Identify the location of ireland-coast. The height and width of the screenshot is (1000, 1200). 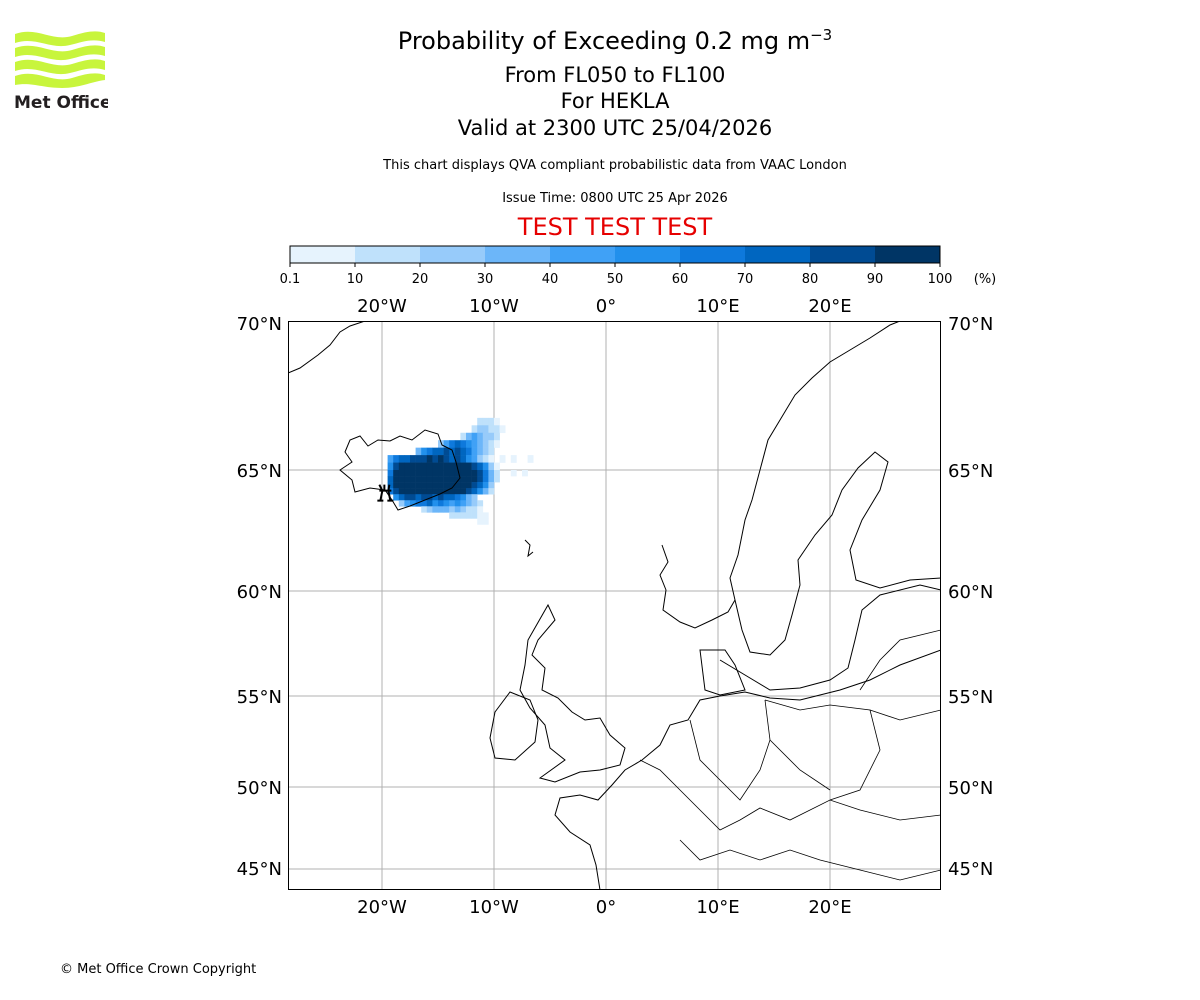
(514, 726).